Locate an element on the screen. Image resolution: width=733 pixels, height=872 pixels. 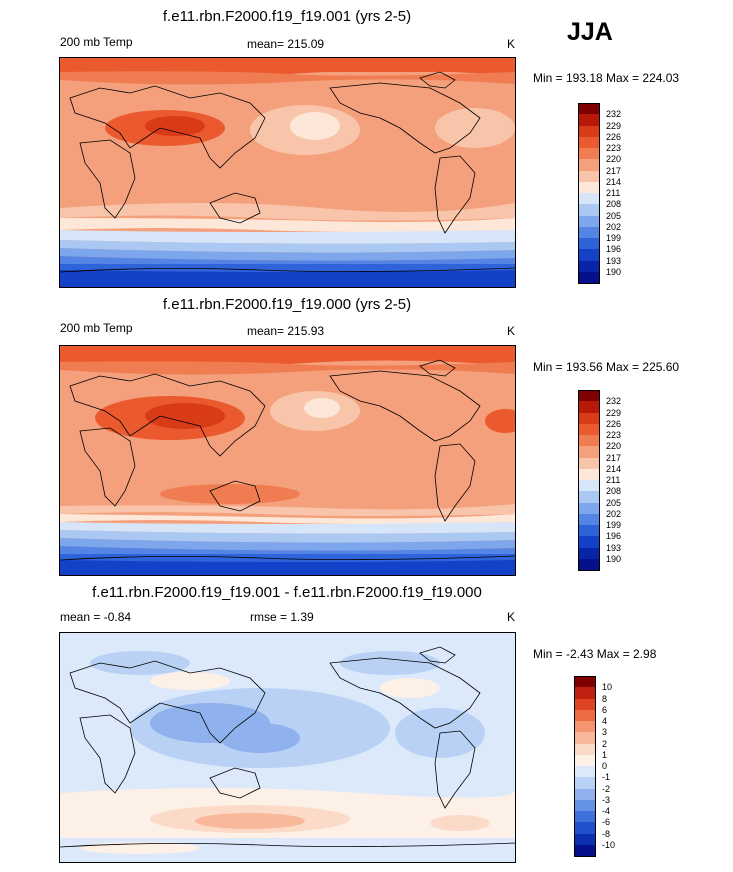
colorbar-tick-label: 3 is located at coordinates (605, 732).